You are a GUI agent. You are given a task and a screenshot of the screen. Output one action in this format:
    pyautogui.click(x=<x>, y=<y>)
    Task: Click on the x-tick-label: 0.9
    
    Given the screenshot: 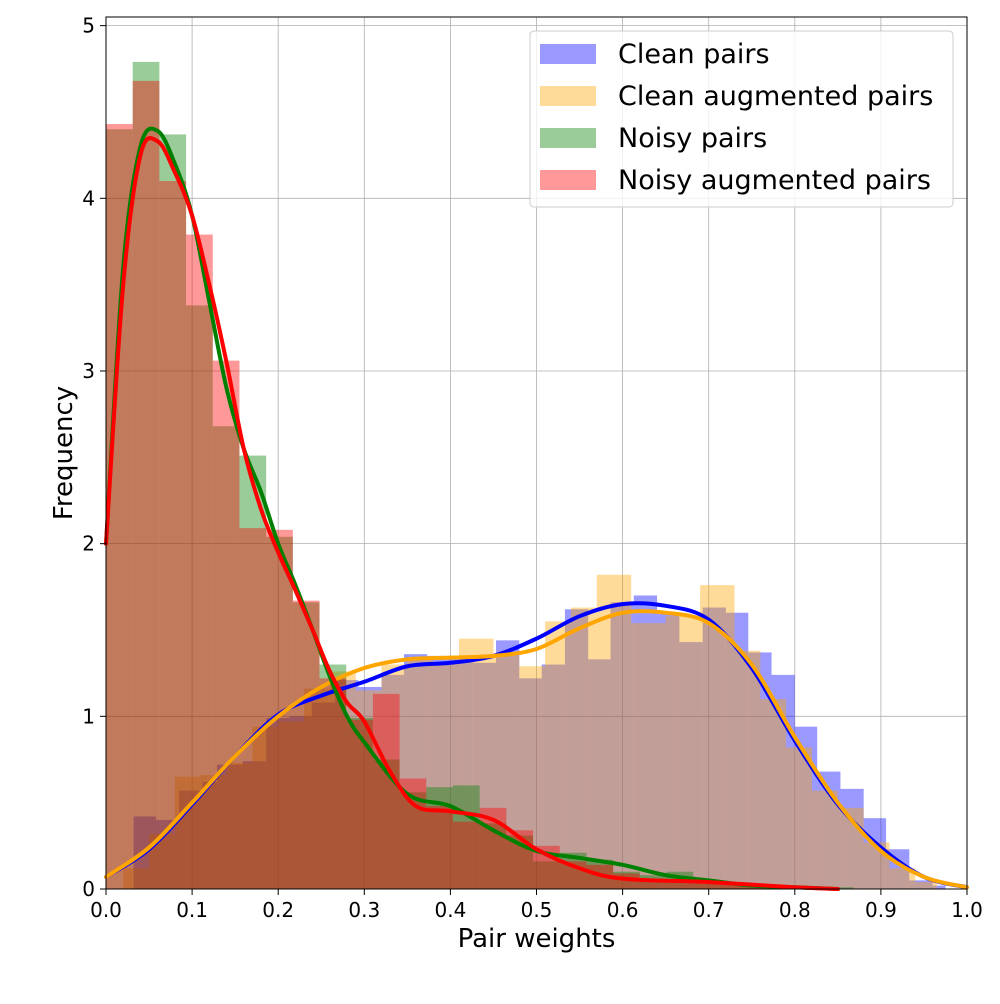 What is the action you would take?
    pyautogui.click(x=881, y=910)
    